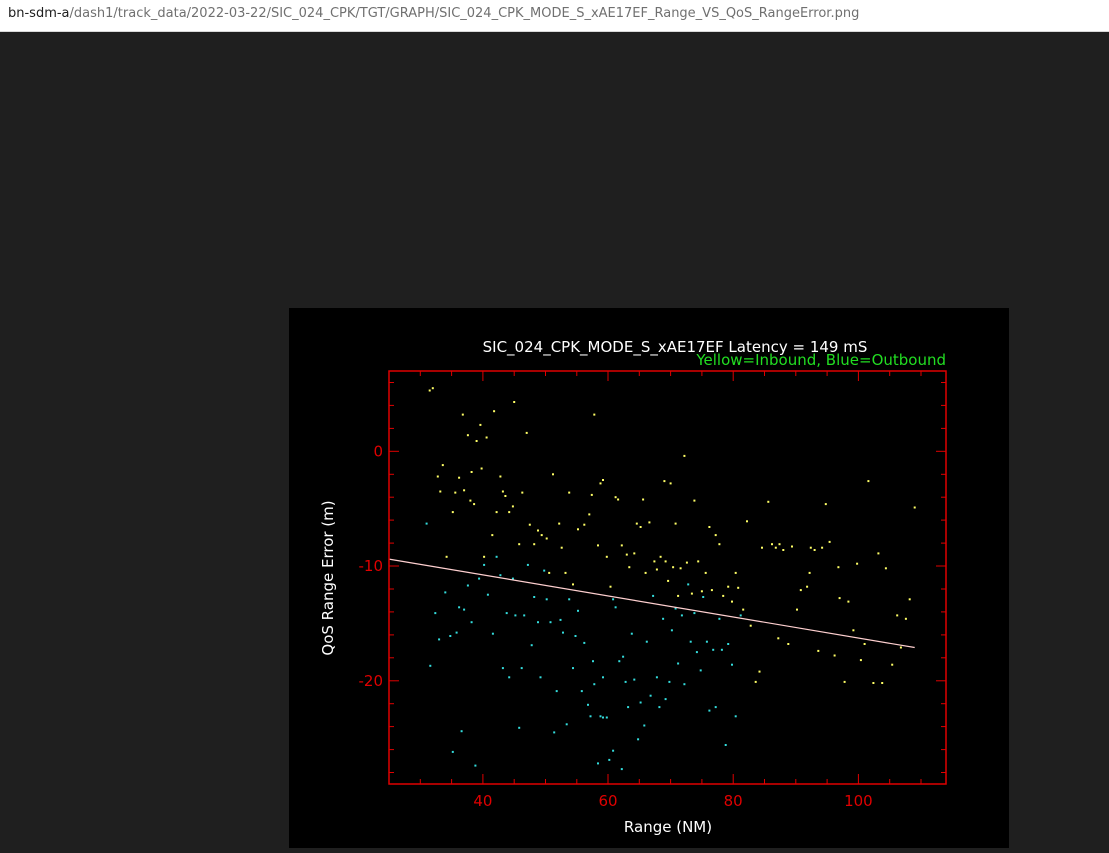 The height and width of the screenshot is (853, 1109). What do you see at coordinates (607, 801) in the screenshot?
I see `x-tick-label: 60` at bounding box center [607, 801].